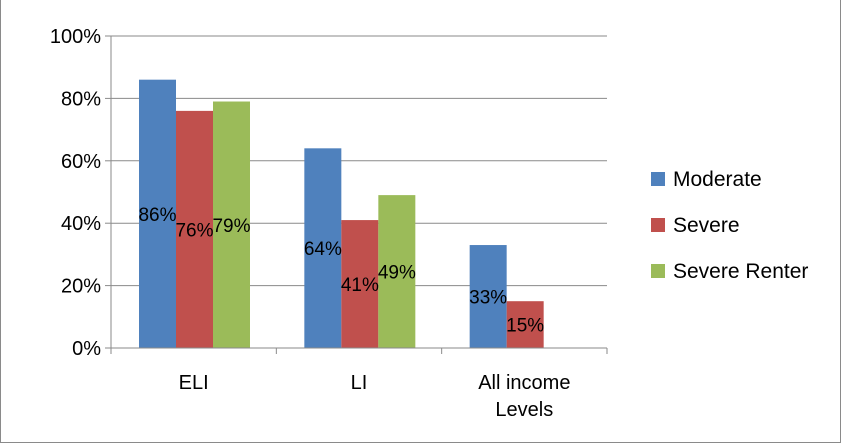 The image size is (841, 448). I want to click on y-tick-label: 20%, so click(81, 287).